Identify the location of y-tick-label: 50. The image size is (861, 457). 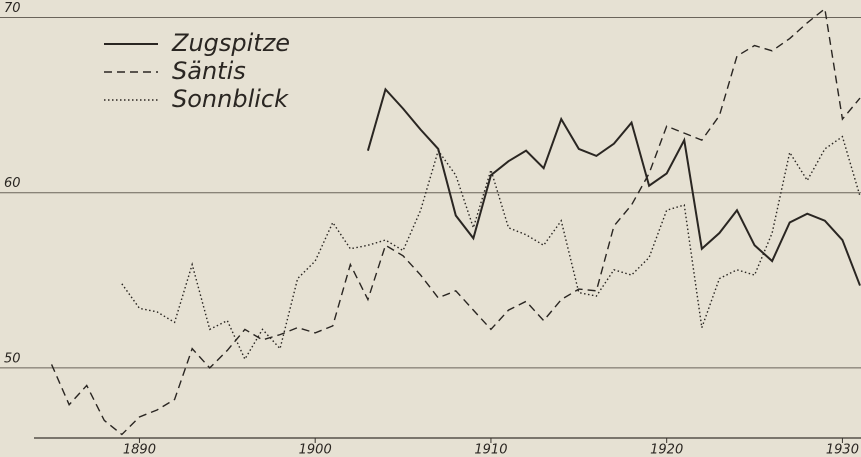
(12, 358).